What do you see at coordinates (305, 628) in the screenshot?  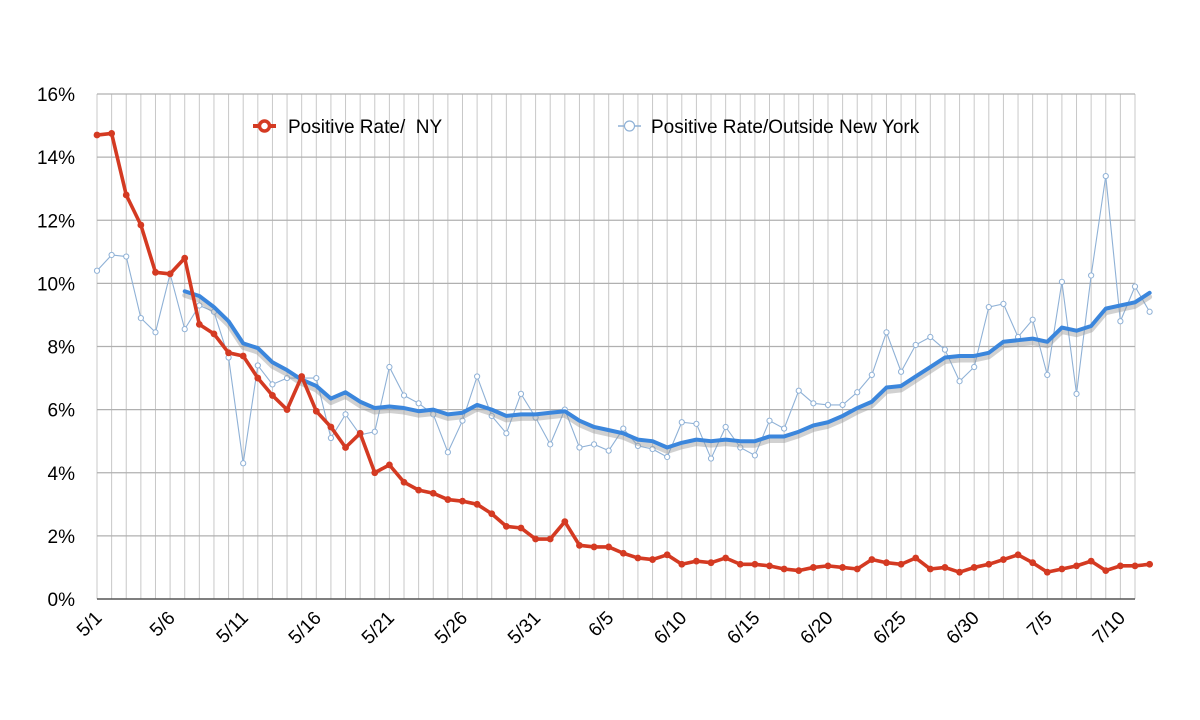 I see `x-tick-label: 5/16` at bounding box center [305, 628].